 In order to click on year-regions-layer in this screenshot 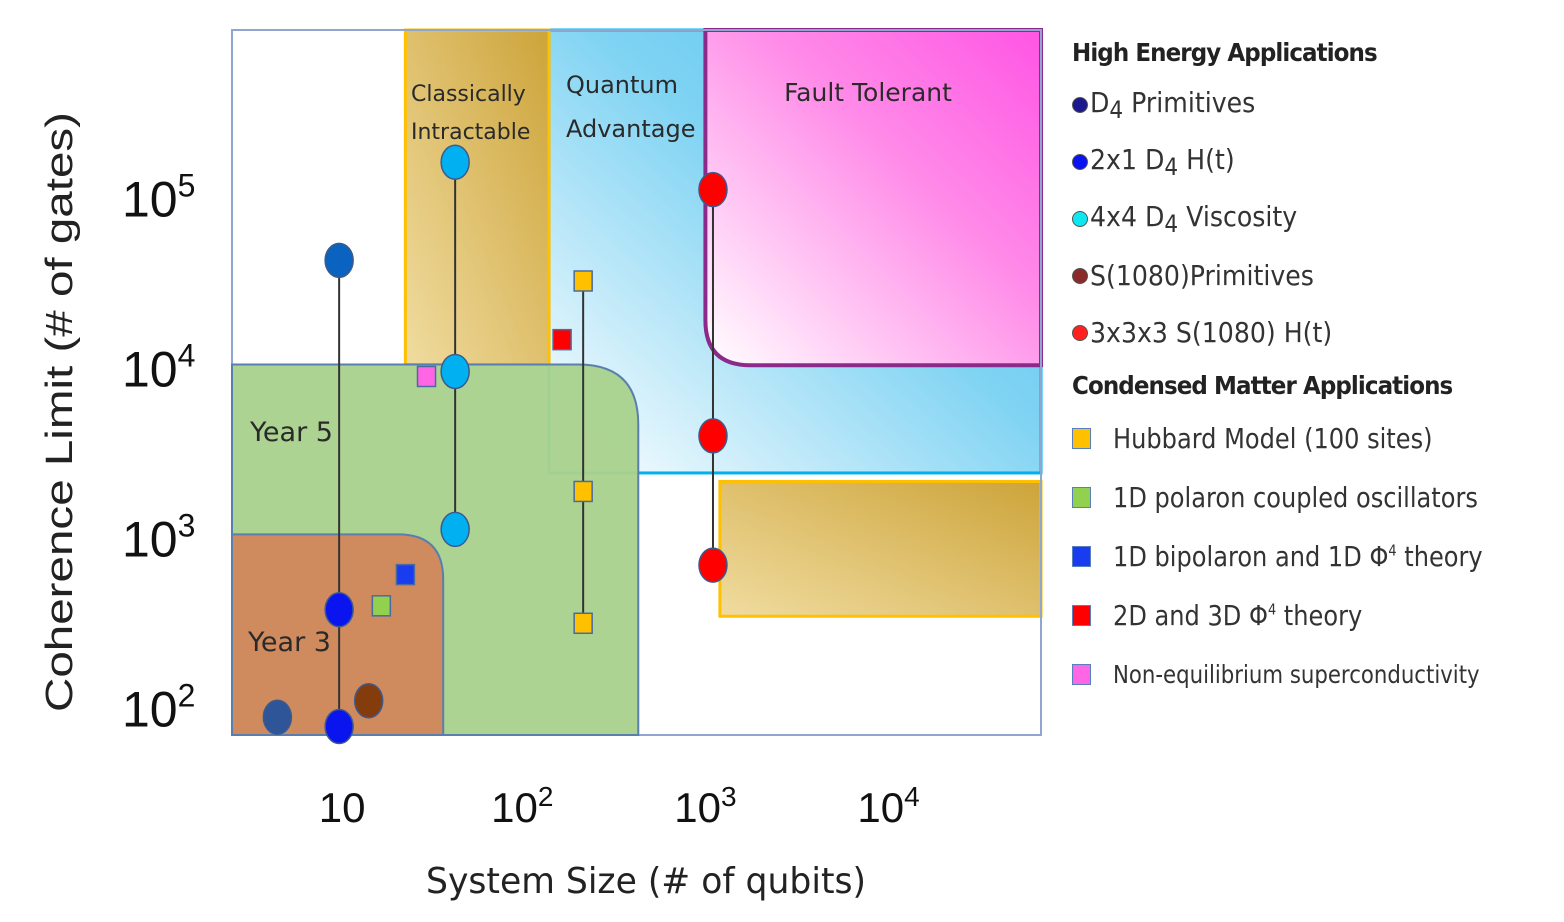, I will do `click(435, 549)`.